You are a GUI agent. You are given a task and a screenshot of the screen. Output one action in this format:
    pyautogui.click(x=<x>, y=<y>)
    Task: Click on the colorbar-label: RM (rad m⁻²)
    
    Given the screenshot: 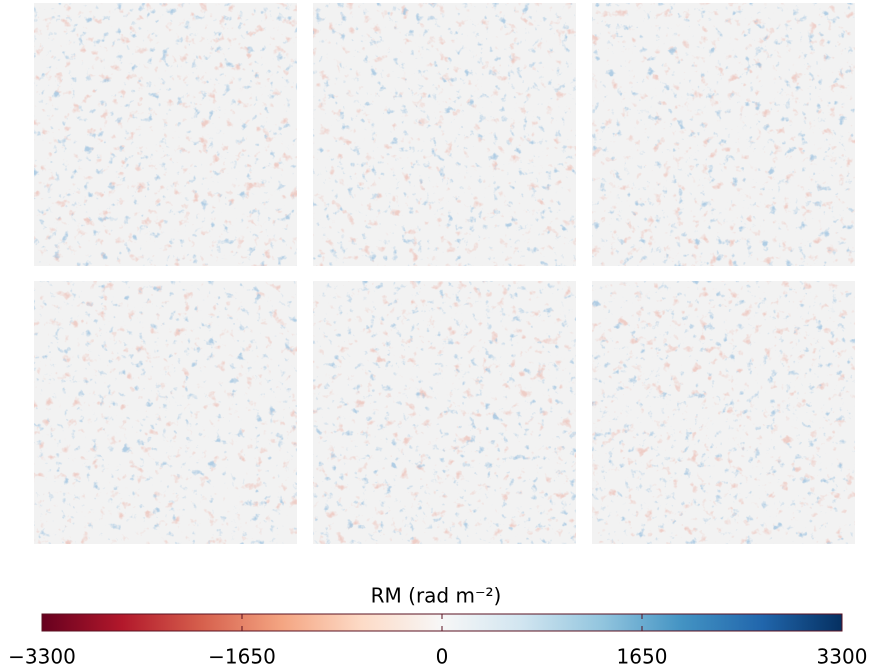 What is the action you would take?
    pyautogui.click(x=436, y=596)
    